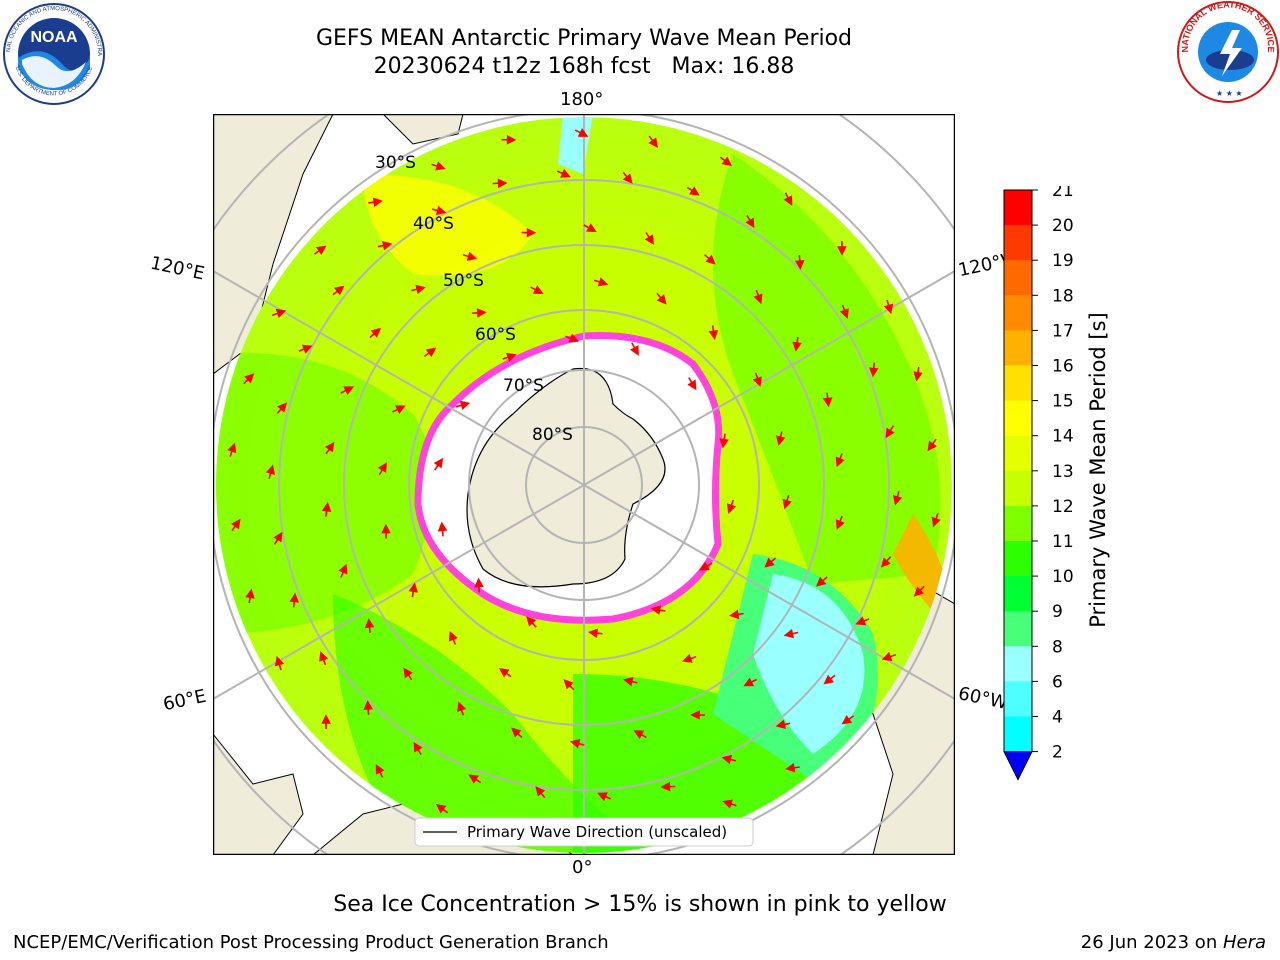 The height and width of the screenshot is (960, 1280). What do you see at coordinates (1057, 753) in the screenshot?
I see `colorbar-tick-label: 2` at bounding box center [1057, 753].